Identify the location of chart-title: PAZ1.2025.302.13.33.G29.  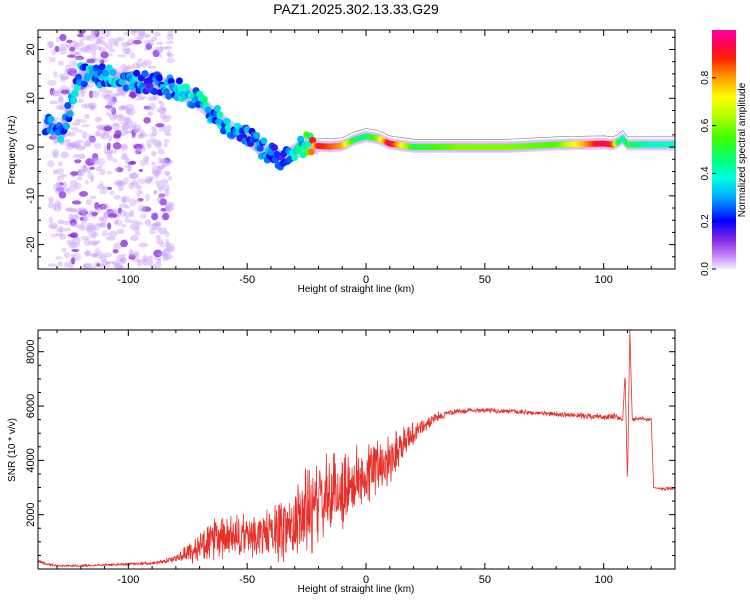
(356, 9).